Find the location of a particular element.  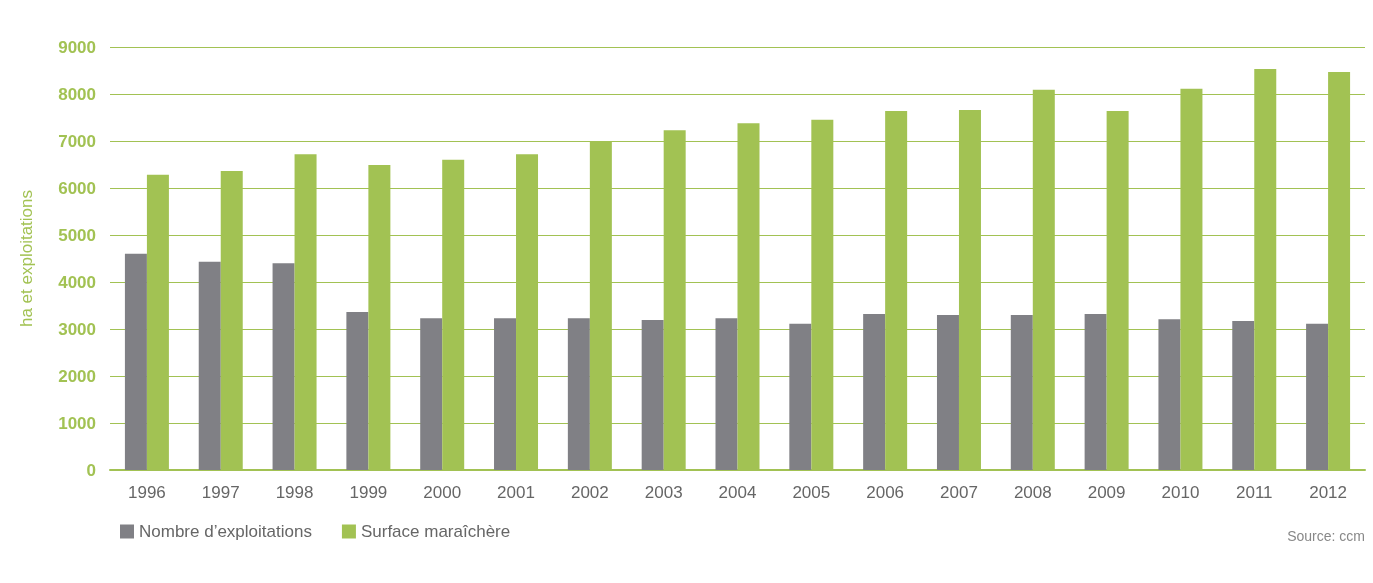

y-tick-label: 4000 is located at coordinates (77, 282).